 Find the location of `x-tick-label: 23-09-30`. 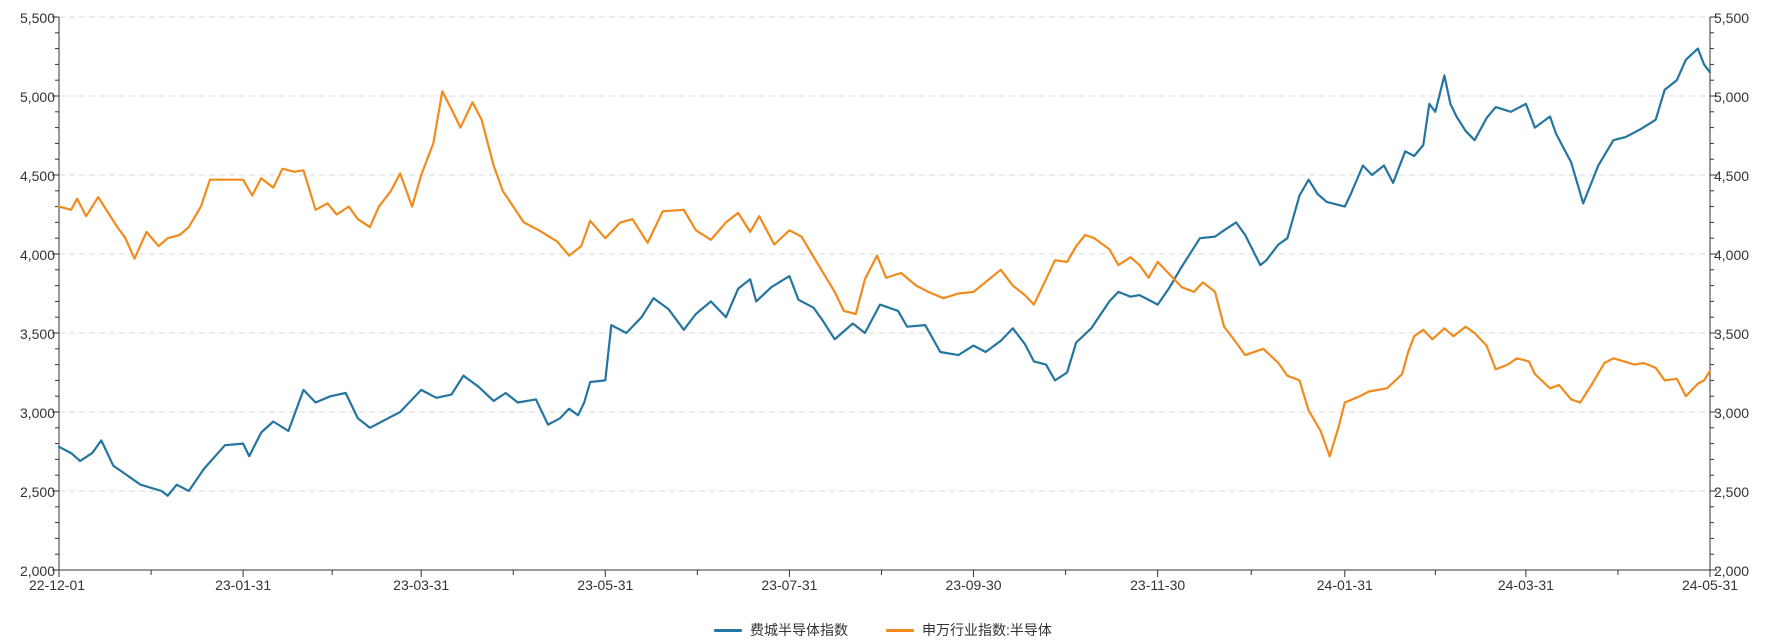

x-tick-label: 23-09-30 is located at coordinates (974, 585).